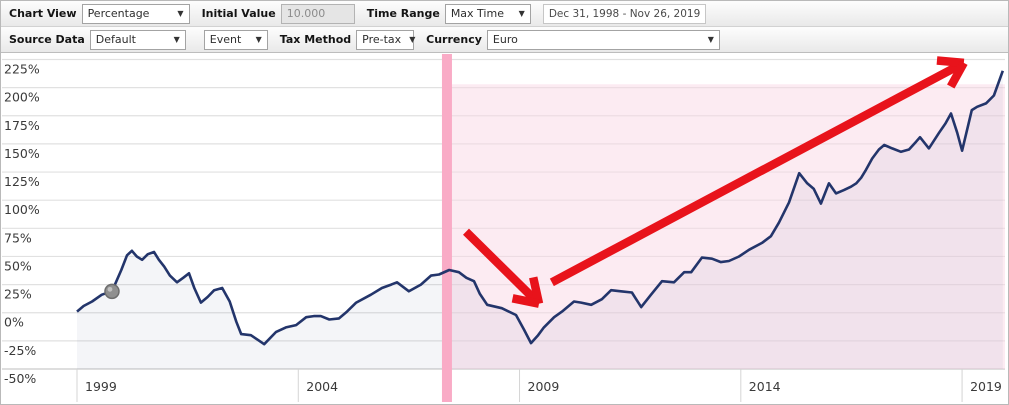  I want to click on tax-method-select: Pre-tax ▼, so click(386, 39).